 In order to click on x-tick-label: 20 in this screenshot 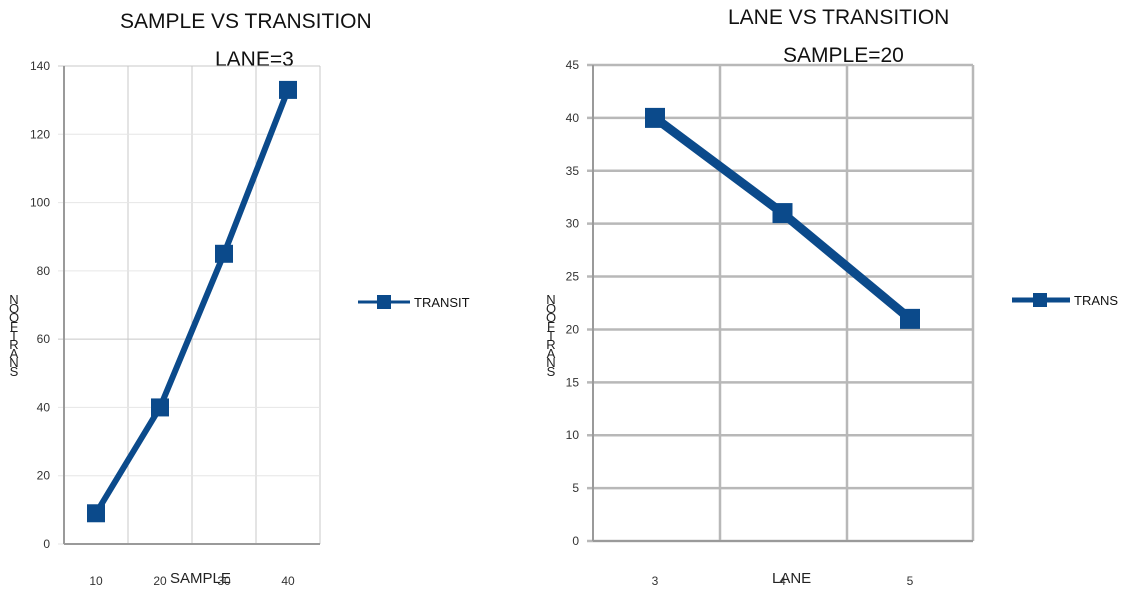, I will do `click(160, 581)`.